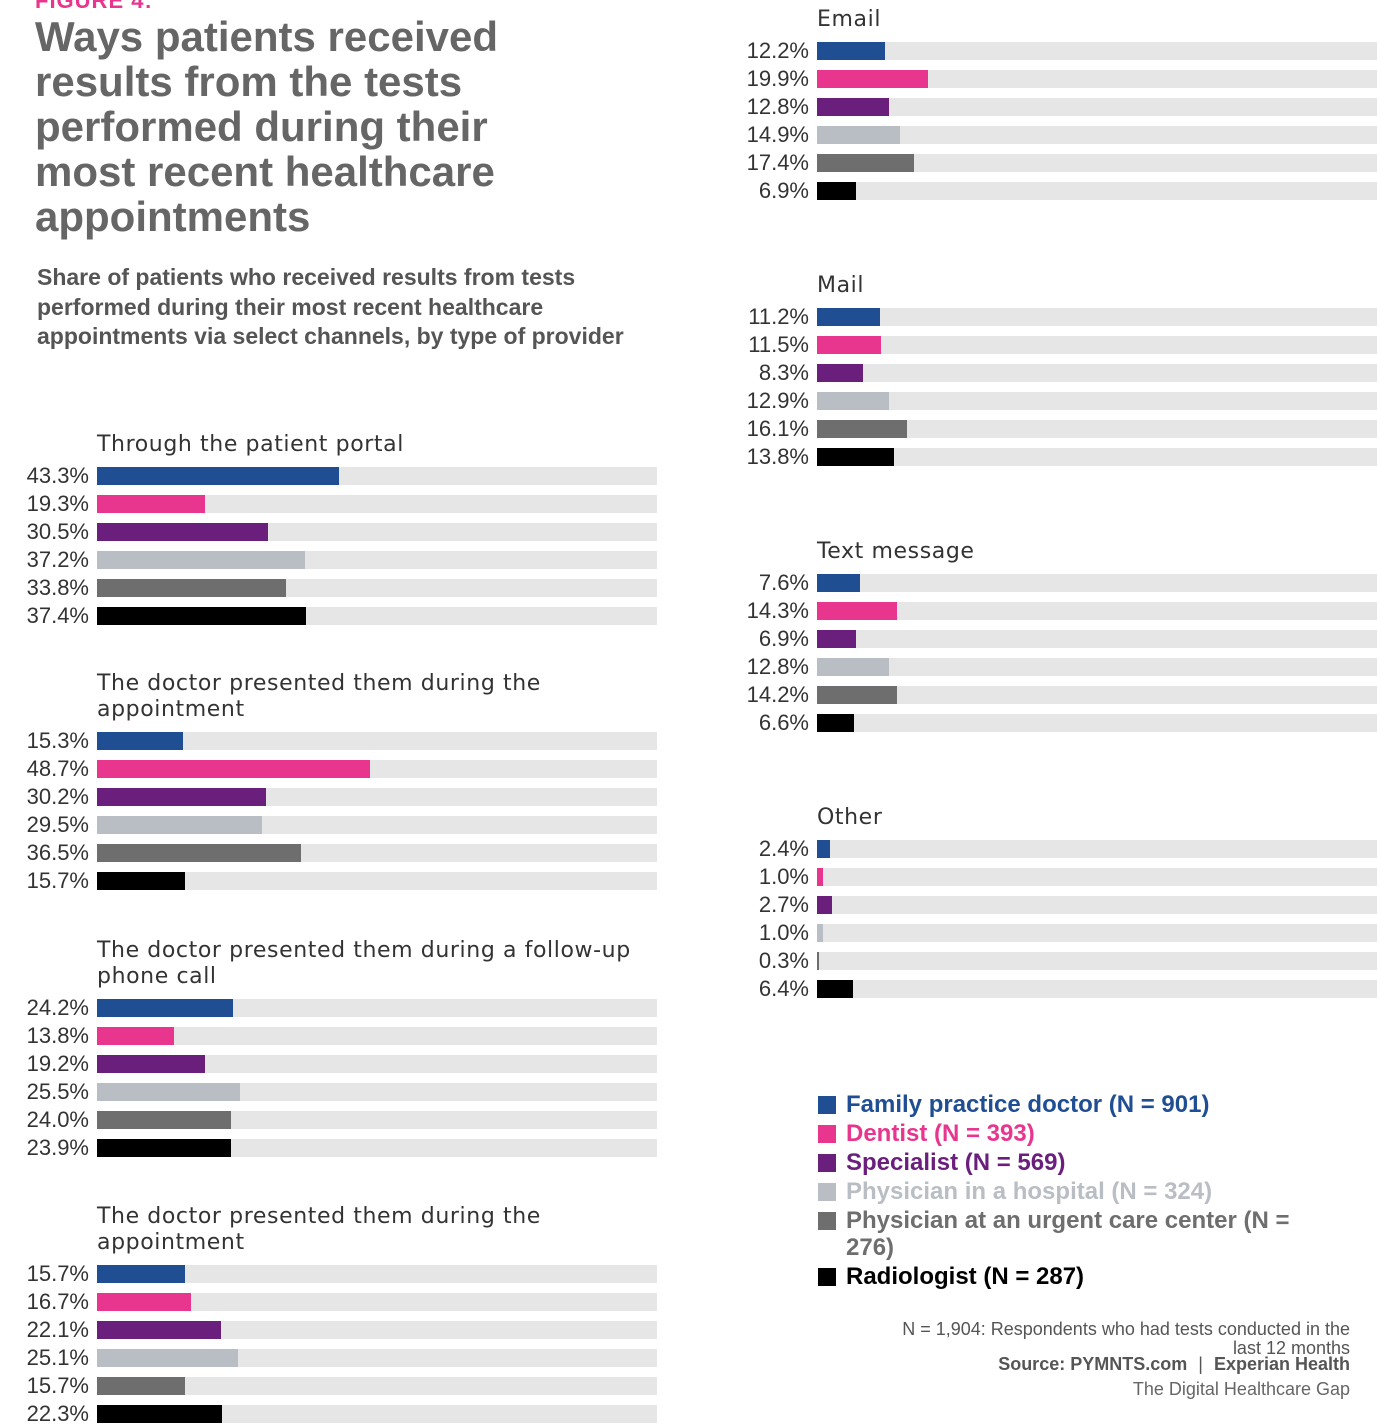 The image size is (1378, 1427). Describe the element at coordinates (783, 988) in the screenshot. I see `value-label: 6.4%` at that location.